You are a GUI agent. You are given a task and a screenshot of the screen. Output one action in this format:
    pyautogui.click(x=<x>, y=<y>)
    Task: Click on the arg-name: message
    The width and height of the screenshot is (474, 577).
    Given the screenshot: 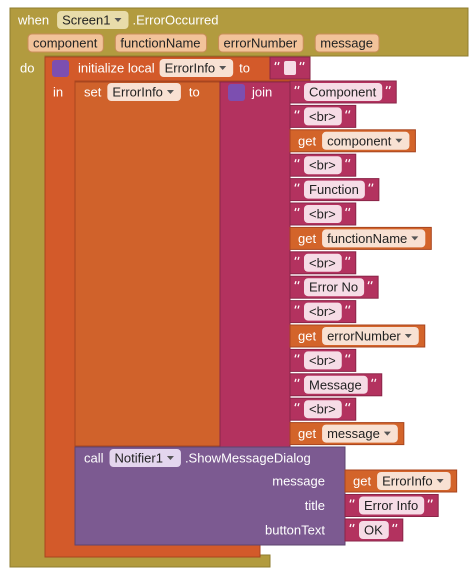 What is the action you would take?
    pyautogui.click(x=298, y=481)
    